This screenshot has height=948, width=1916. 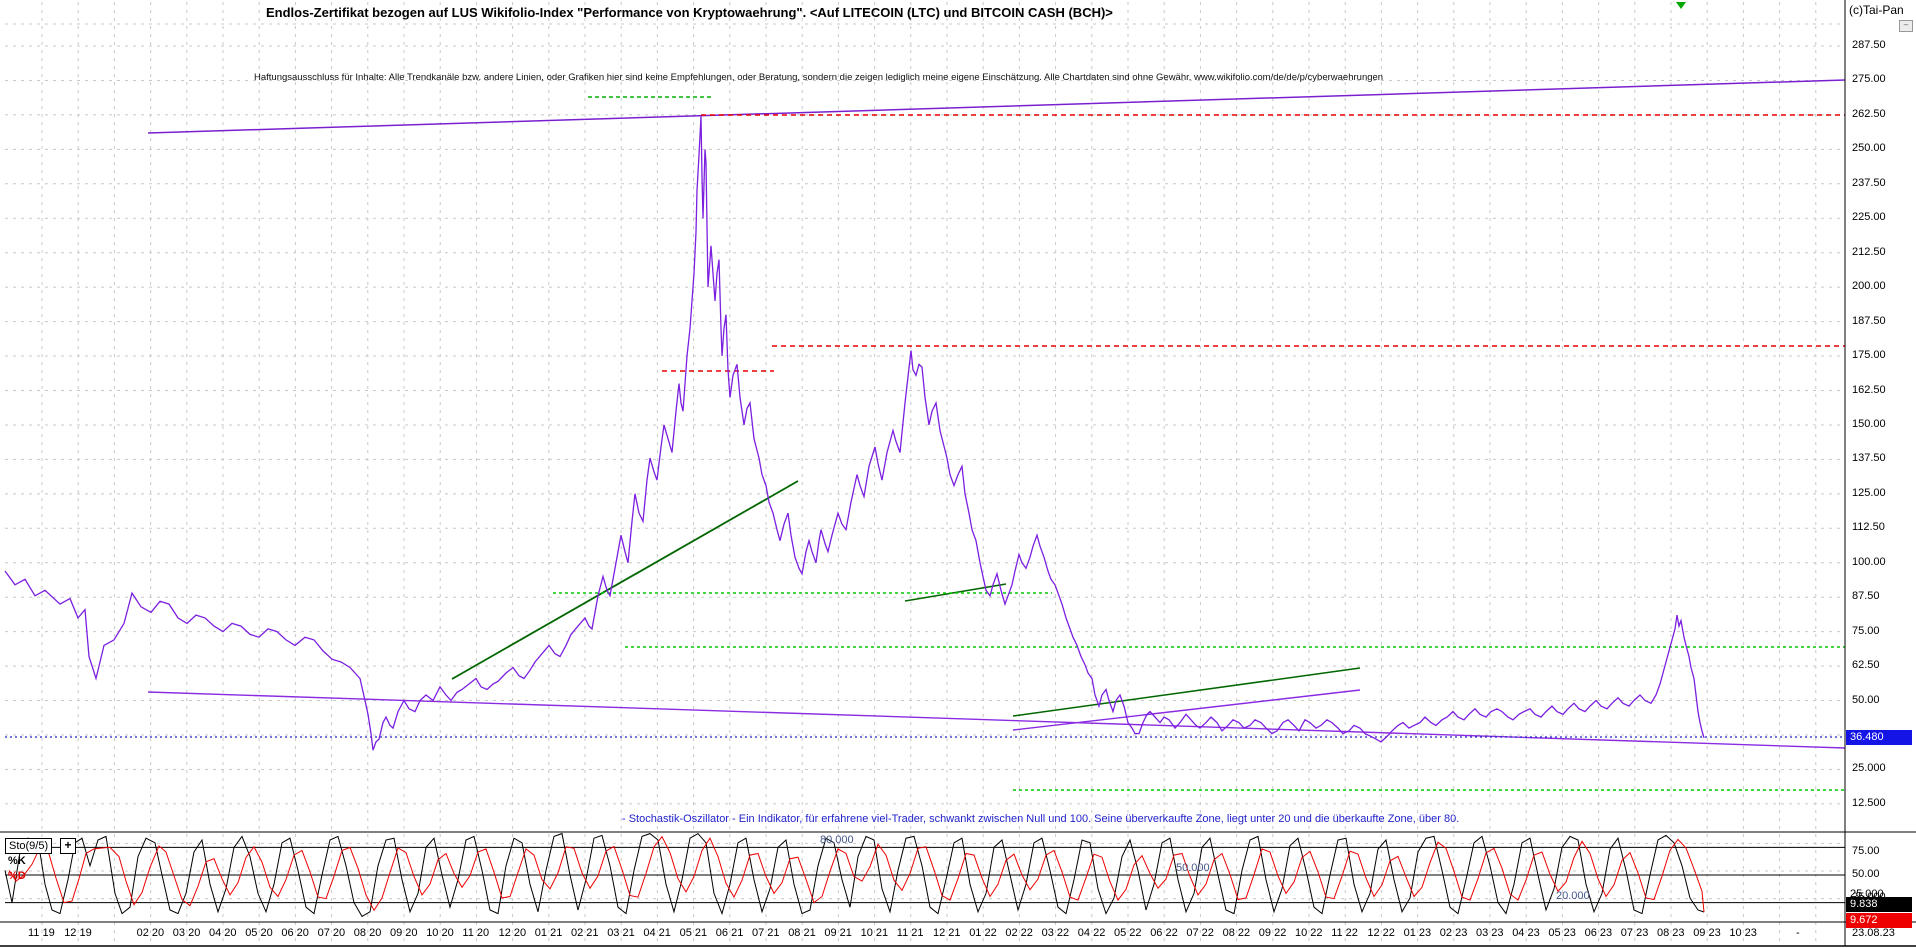 I want to click on month-label: 05 22, so click(x=1128, y=933).